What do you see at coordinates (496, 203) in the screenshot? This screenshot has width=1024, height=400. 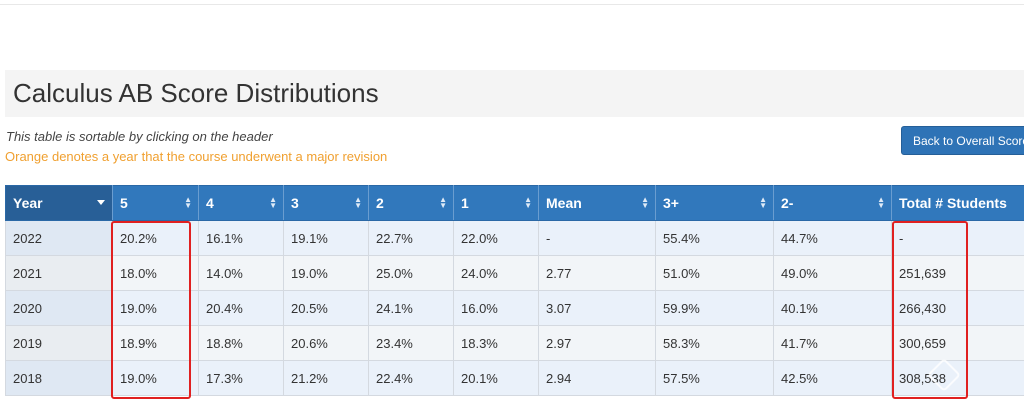 I see `header-score-1: 1 ▲ ▼` at bounding box center [496, 203].